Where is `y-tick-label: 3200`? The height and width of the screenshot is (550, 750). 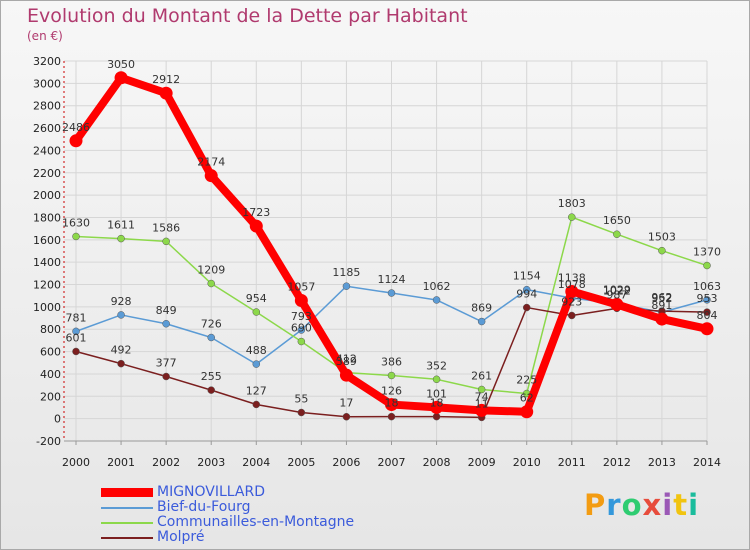
y-tick-label: 3200 is located at coordinates (47, 61).